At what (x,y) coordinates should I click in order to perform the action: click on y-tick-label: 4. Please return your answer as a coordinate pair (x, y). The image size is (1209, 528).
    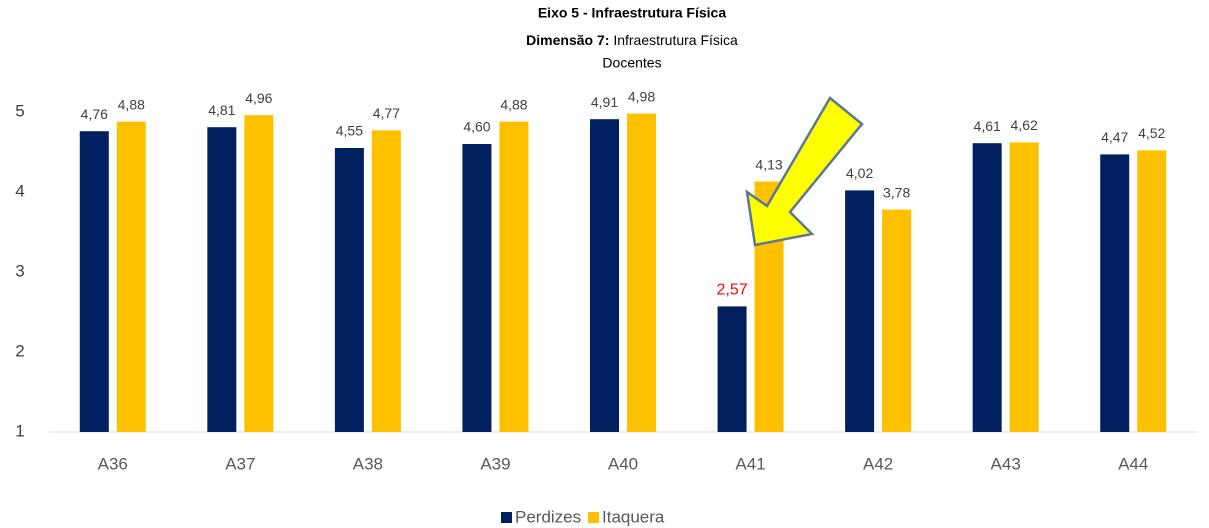
    Looking at the image, I should click on (19, 190).